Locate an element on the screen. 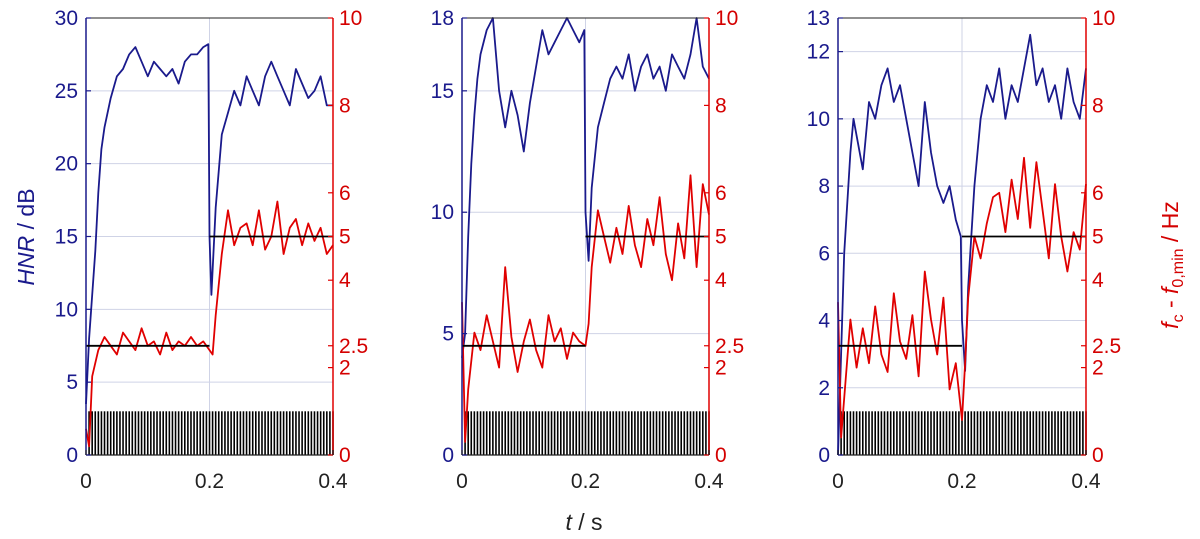 The height and width of the screenshot is (539, 1200). y-axis-title-left: HNR / dB is located at coordinates (26, 236).